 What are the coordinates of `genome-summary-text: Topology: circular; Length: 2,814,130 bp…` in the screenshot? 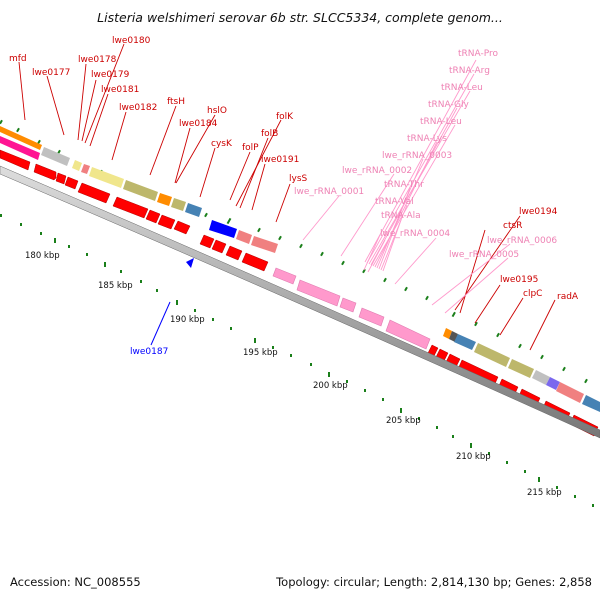 It's located at (434, 582).